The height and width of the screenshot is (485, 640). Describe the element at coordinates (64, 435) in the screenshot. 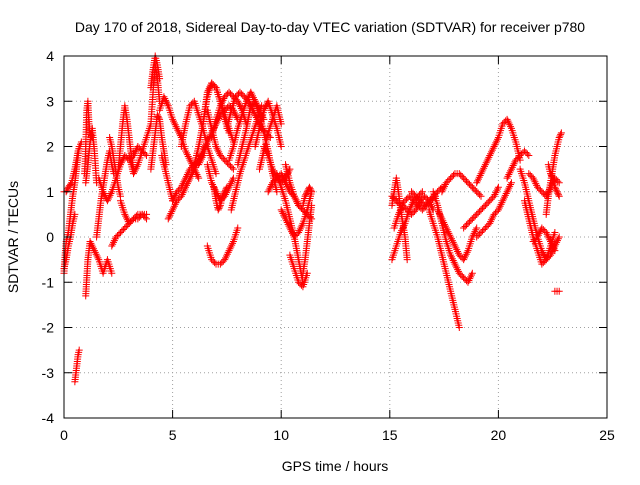

I see `x-tick-label: 0` at that location.